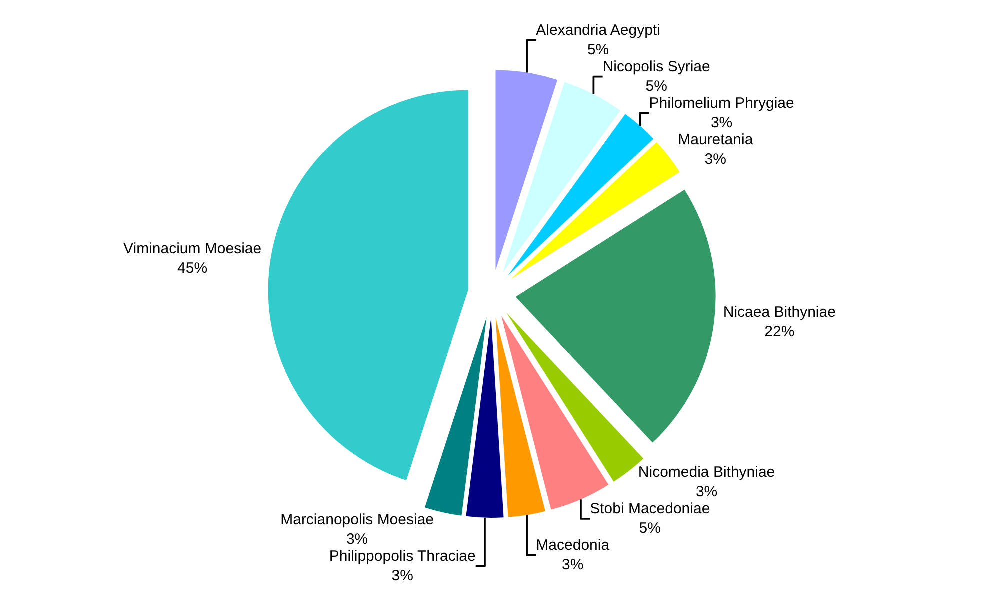 The width and height of the screenshot is (984, 603). I want to click on slice-label: Alexandria Aegypti, so click(598, 31).